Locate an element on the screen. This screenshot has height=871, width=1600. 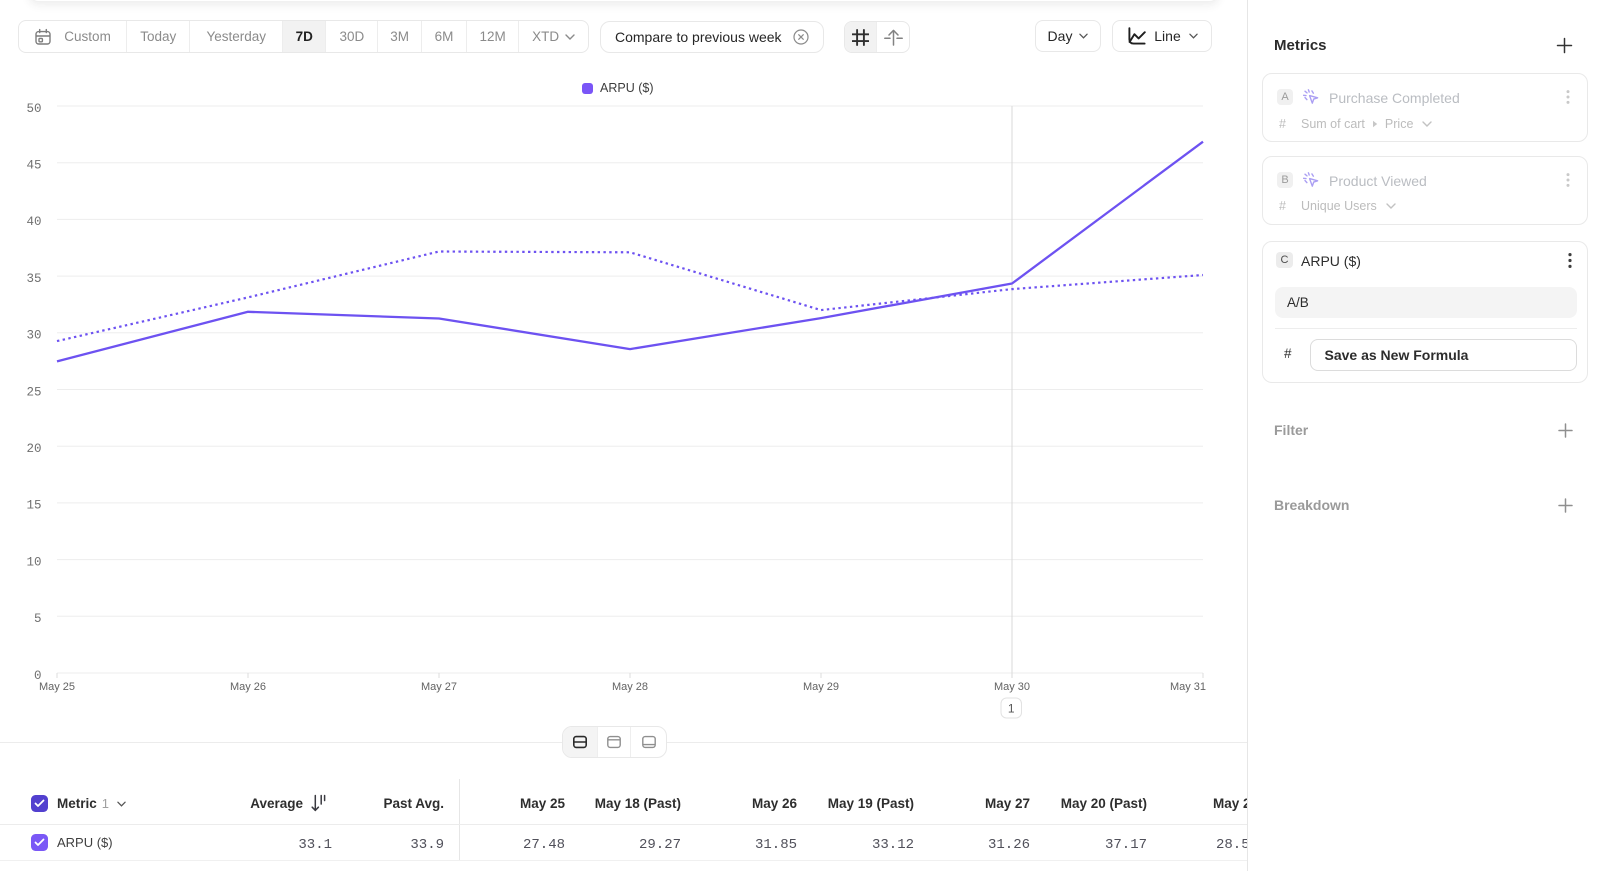
svg-text: May 31 is located at coordinates (1188, 687).